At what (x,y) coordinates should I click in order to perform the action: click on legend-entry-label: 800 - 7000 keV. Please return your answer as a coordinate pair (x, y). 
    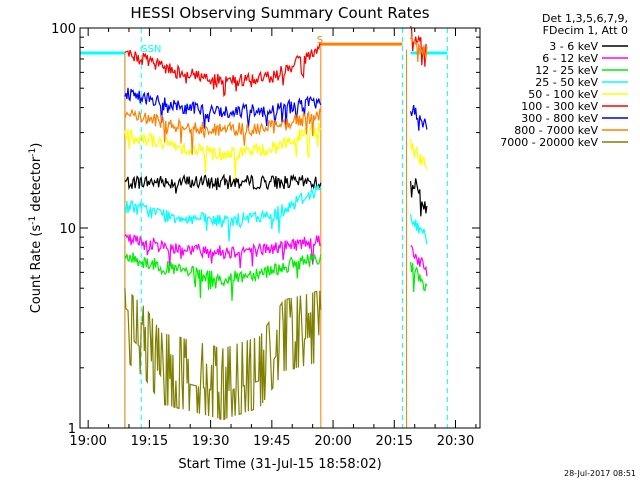
    Looking at the image, I should click on (556, 130).